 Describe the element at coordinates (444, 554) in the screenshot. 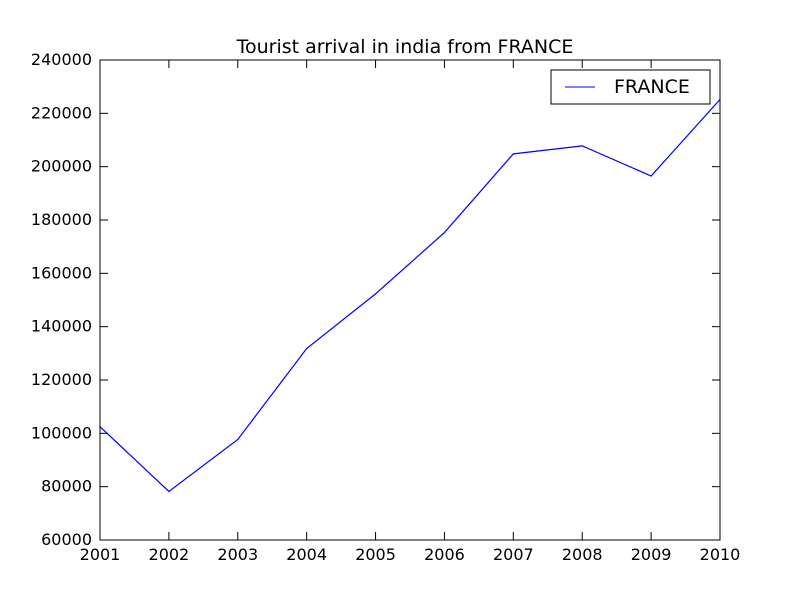

I see `x-tick-label: 2006` at that location.